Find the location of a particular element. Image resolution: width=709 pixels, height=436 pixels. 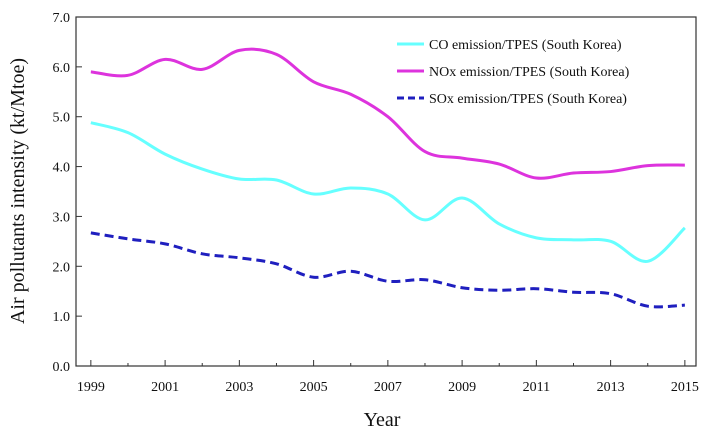

x-tick-label: 2003 is located at coordinates (239, 387).